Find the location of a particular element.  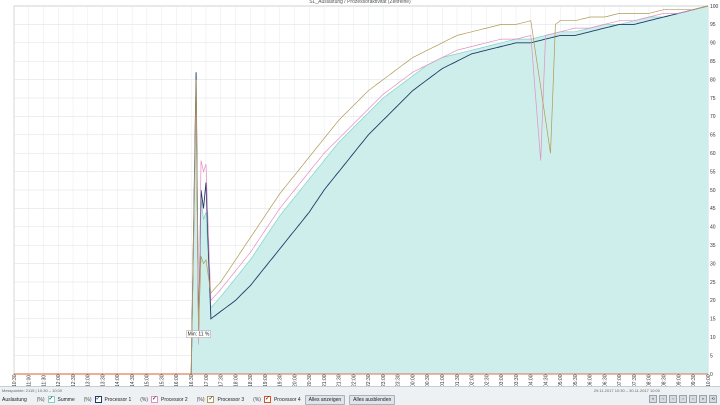

x-tick-label: 23:00 is located at coordinates (384, 380).